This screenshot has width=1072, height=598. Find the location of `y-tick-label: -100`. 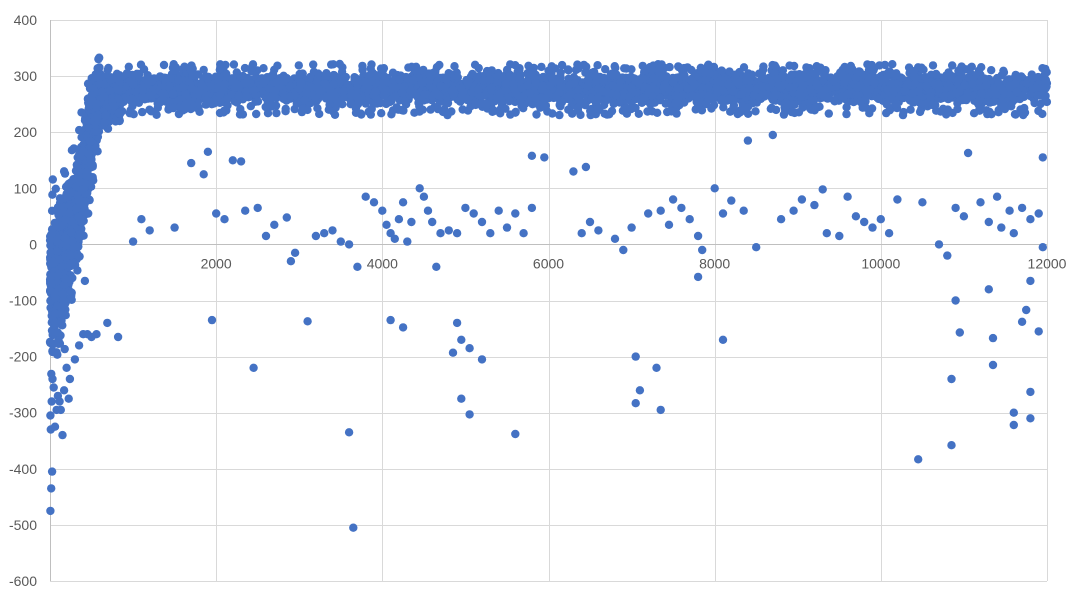

y-tick-label: -100 is located at coordinates (23, 301).